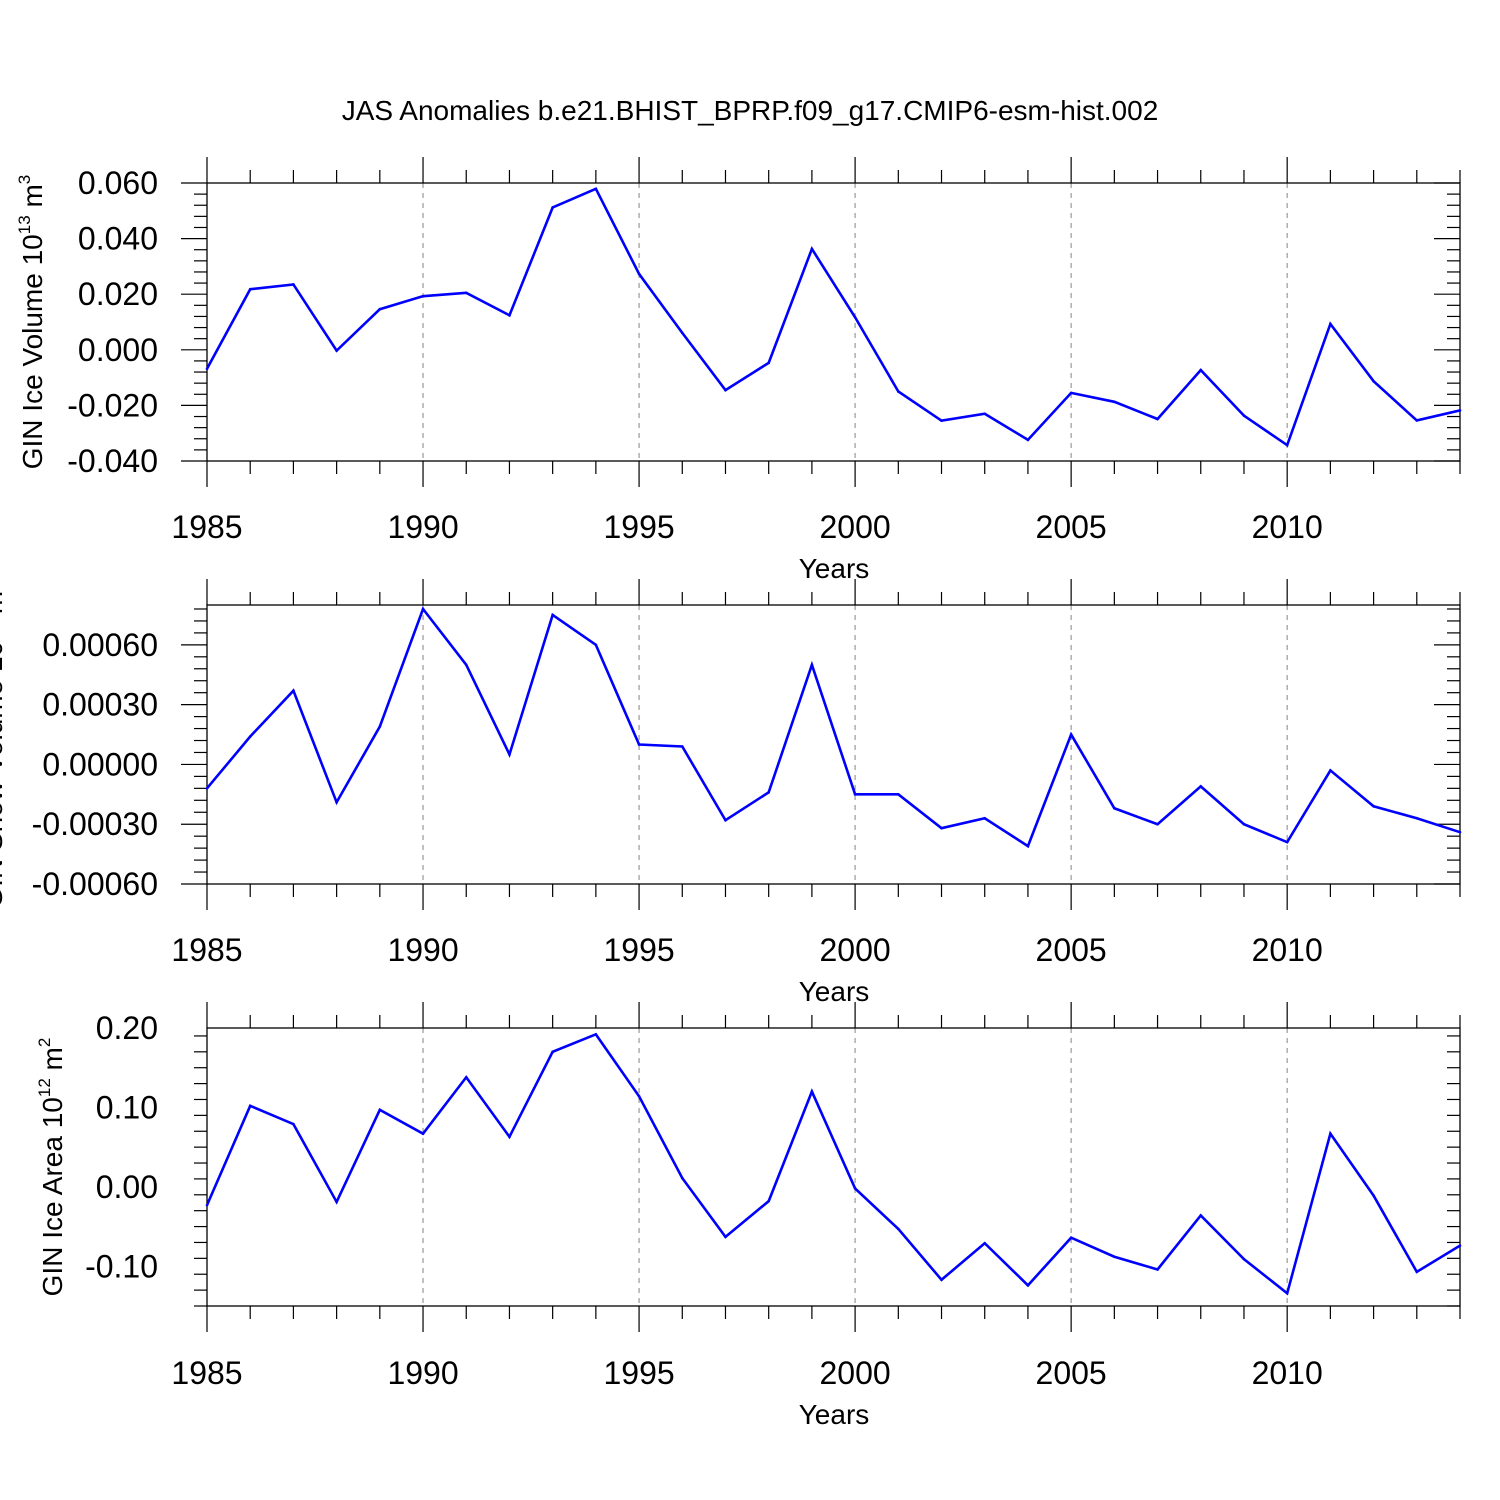 Image resolution: width=1500 pixels, height=1500 pixels. Describe the element at coordinates (100, 705) in the screenshot. I see `y-tick-label: 0.00030` at that location.